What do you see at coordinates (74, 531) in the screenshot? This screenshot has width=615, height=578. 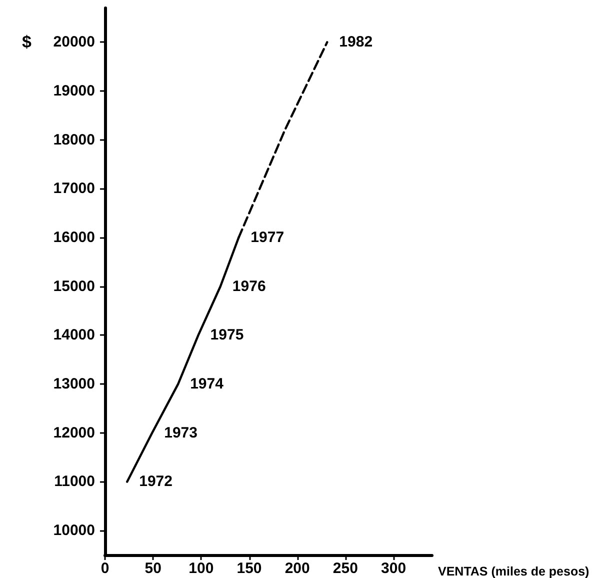 I see `y-tick-label: 10000` at bounding box center [74, 531].